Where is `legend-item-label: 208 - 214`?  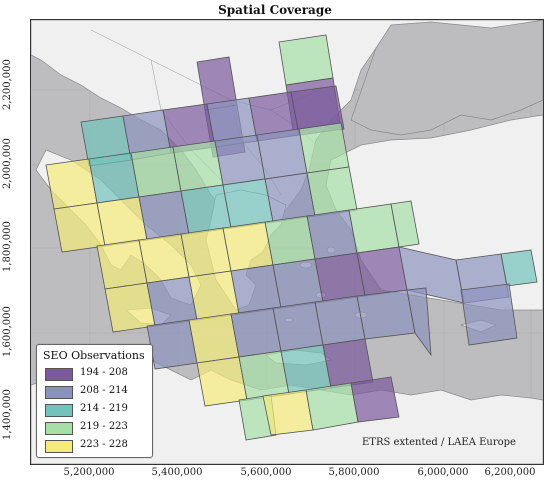 legend-item-label: 208 - 214 is located at coordinates (104, 390).